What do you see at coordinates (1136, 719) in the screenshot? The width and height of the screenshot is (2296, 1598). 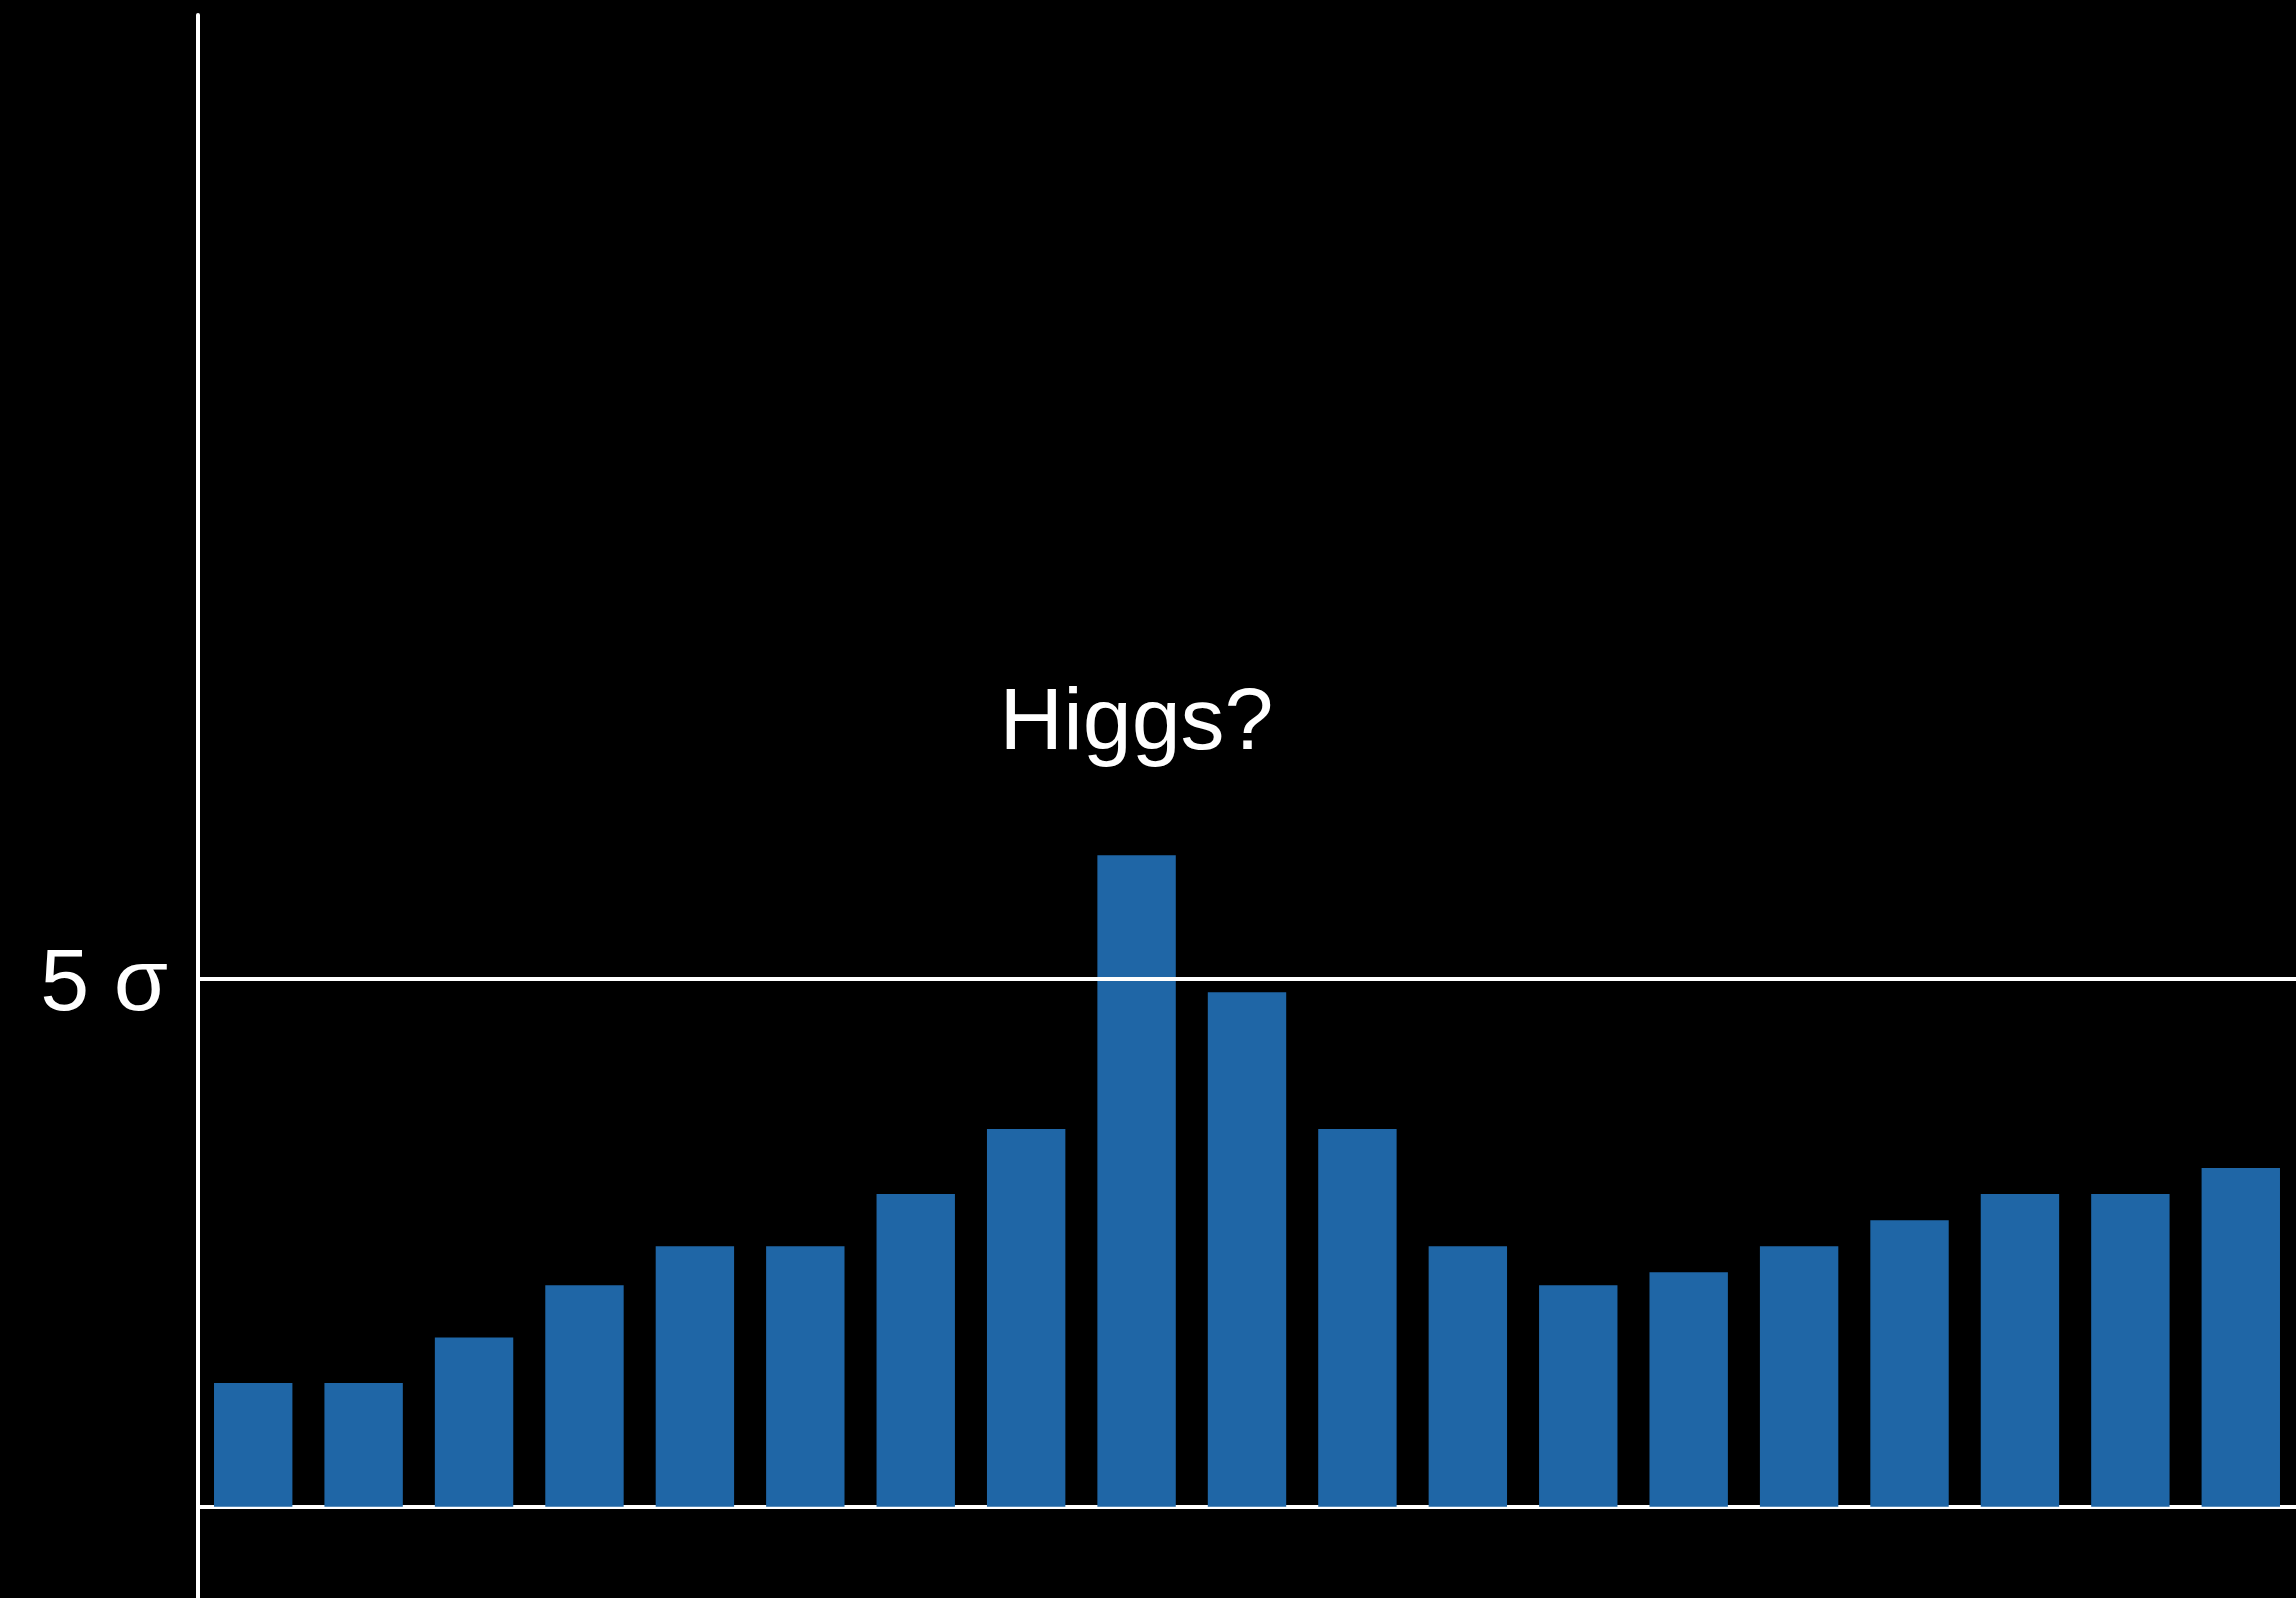 I see `text: Higgs?` at bounding box center [1136, 719].